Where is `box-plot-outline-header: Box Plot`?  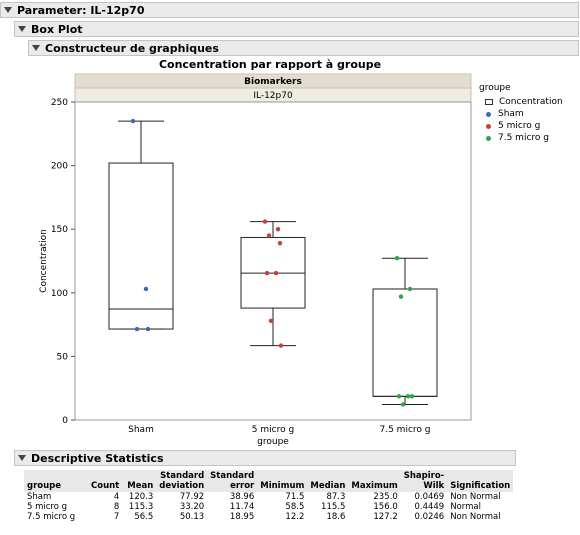 box-plot-outline-header: Box Plot is located at coordinates (296, 29).